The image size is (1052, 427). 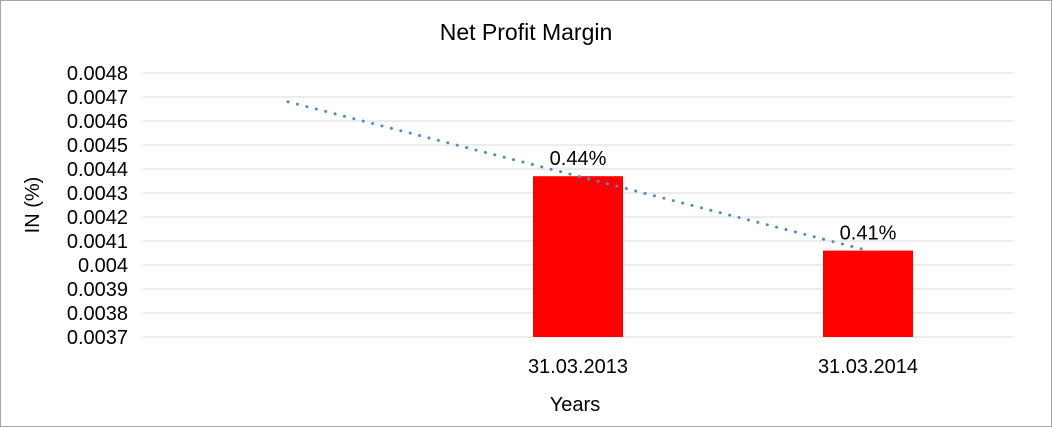 What do you see at coordinates (868, 234) in the screenshot?
I see `bar-value-label: 0.41%` at bounding box center [868, 234].